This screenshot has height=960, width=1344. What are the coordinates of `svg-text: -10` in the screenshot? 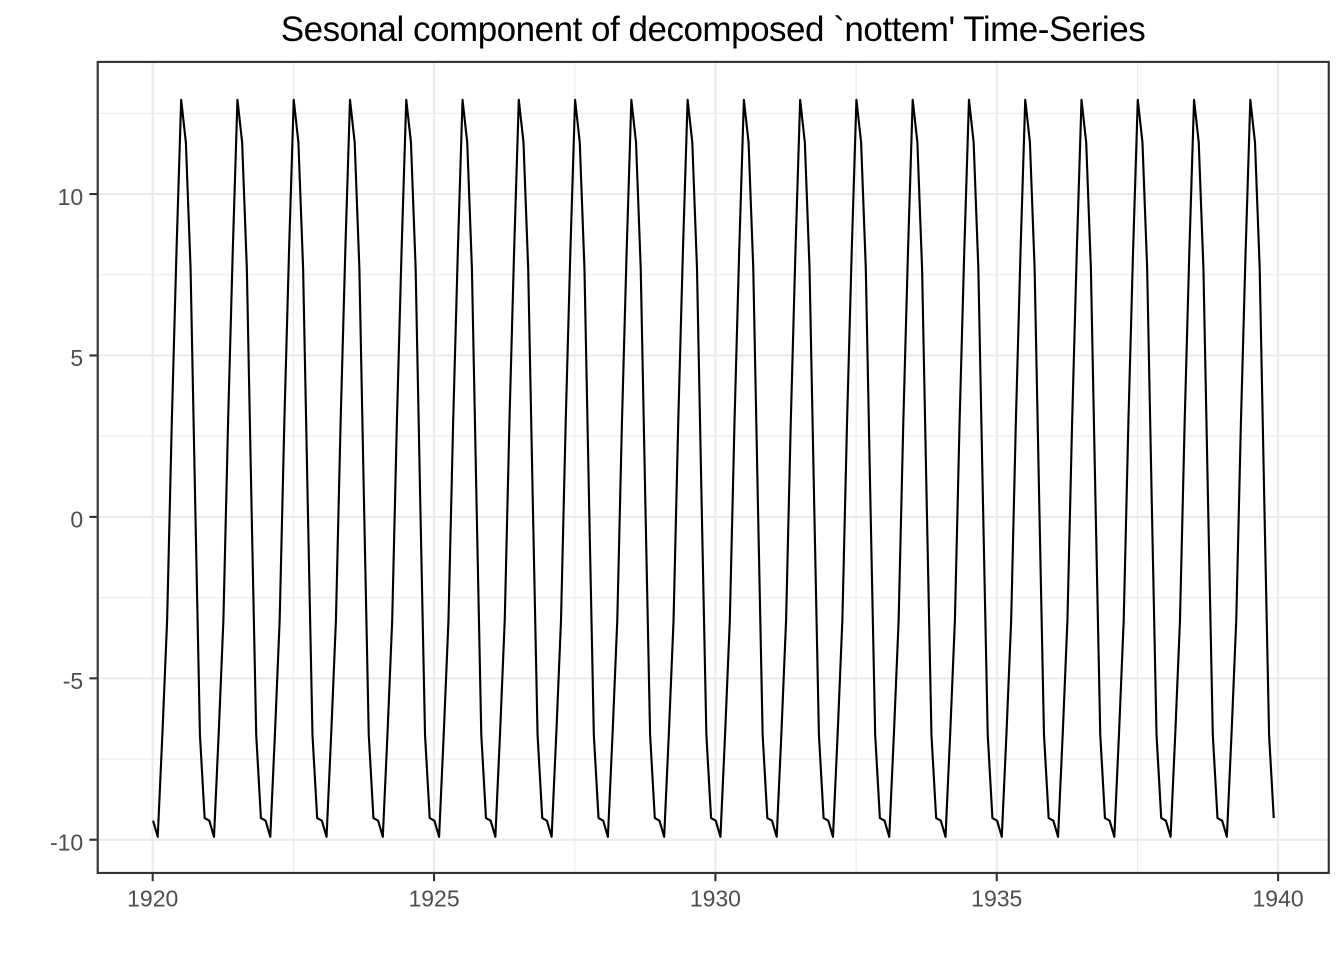 It's located at (66, 842).